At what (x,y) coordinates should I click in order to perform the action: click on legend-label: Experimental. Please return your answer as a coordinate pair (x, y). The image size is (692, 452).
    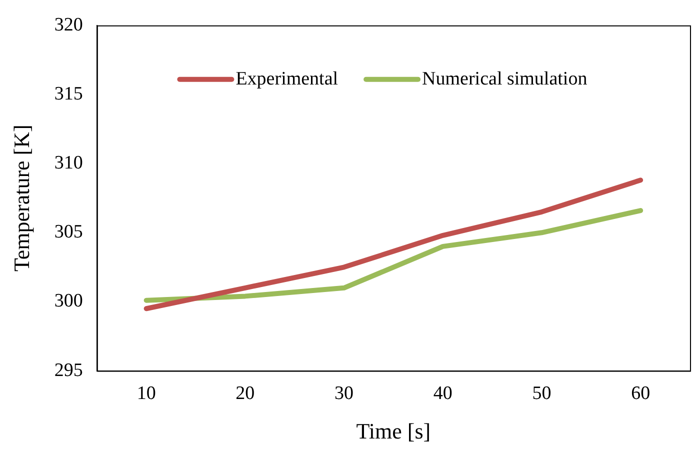
    Looking at the image, I should click on (287, 79).